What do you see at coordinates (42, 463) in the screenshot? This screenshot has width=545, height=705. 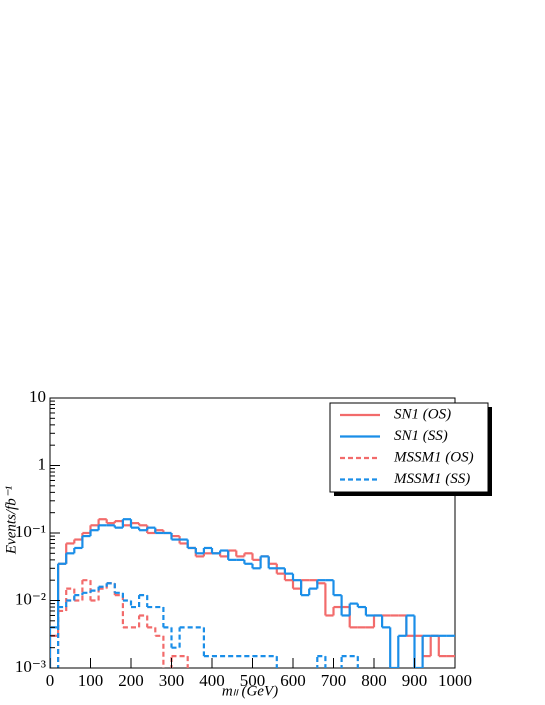 I see `y-tick-label: 1` at bounding box center [42, 463].